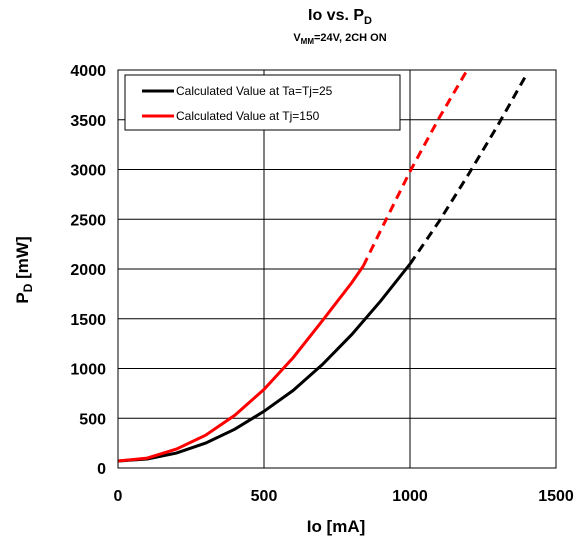 Image resolution: width=584 pixels, height=542 pixels. I want to click on chart-subtitle-rest: =24V, 2CH ON, so click(350, 38).